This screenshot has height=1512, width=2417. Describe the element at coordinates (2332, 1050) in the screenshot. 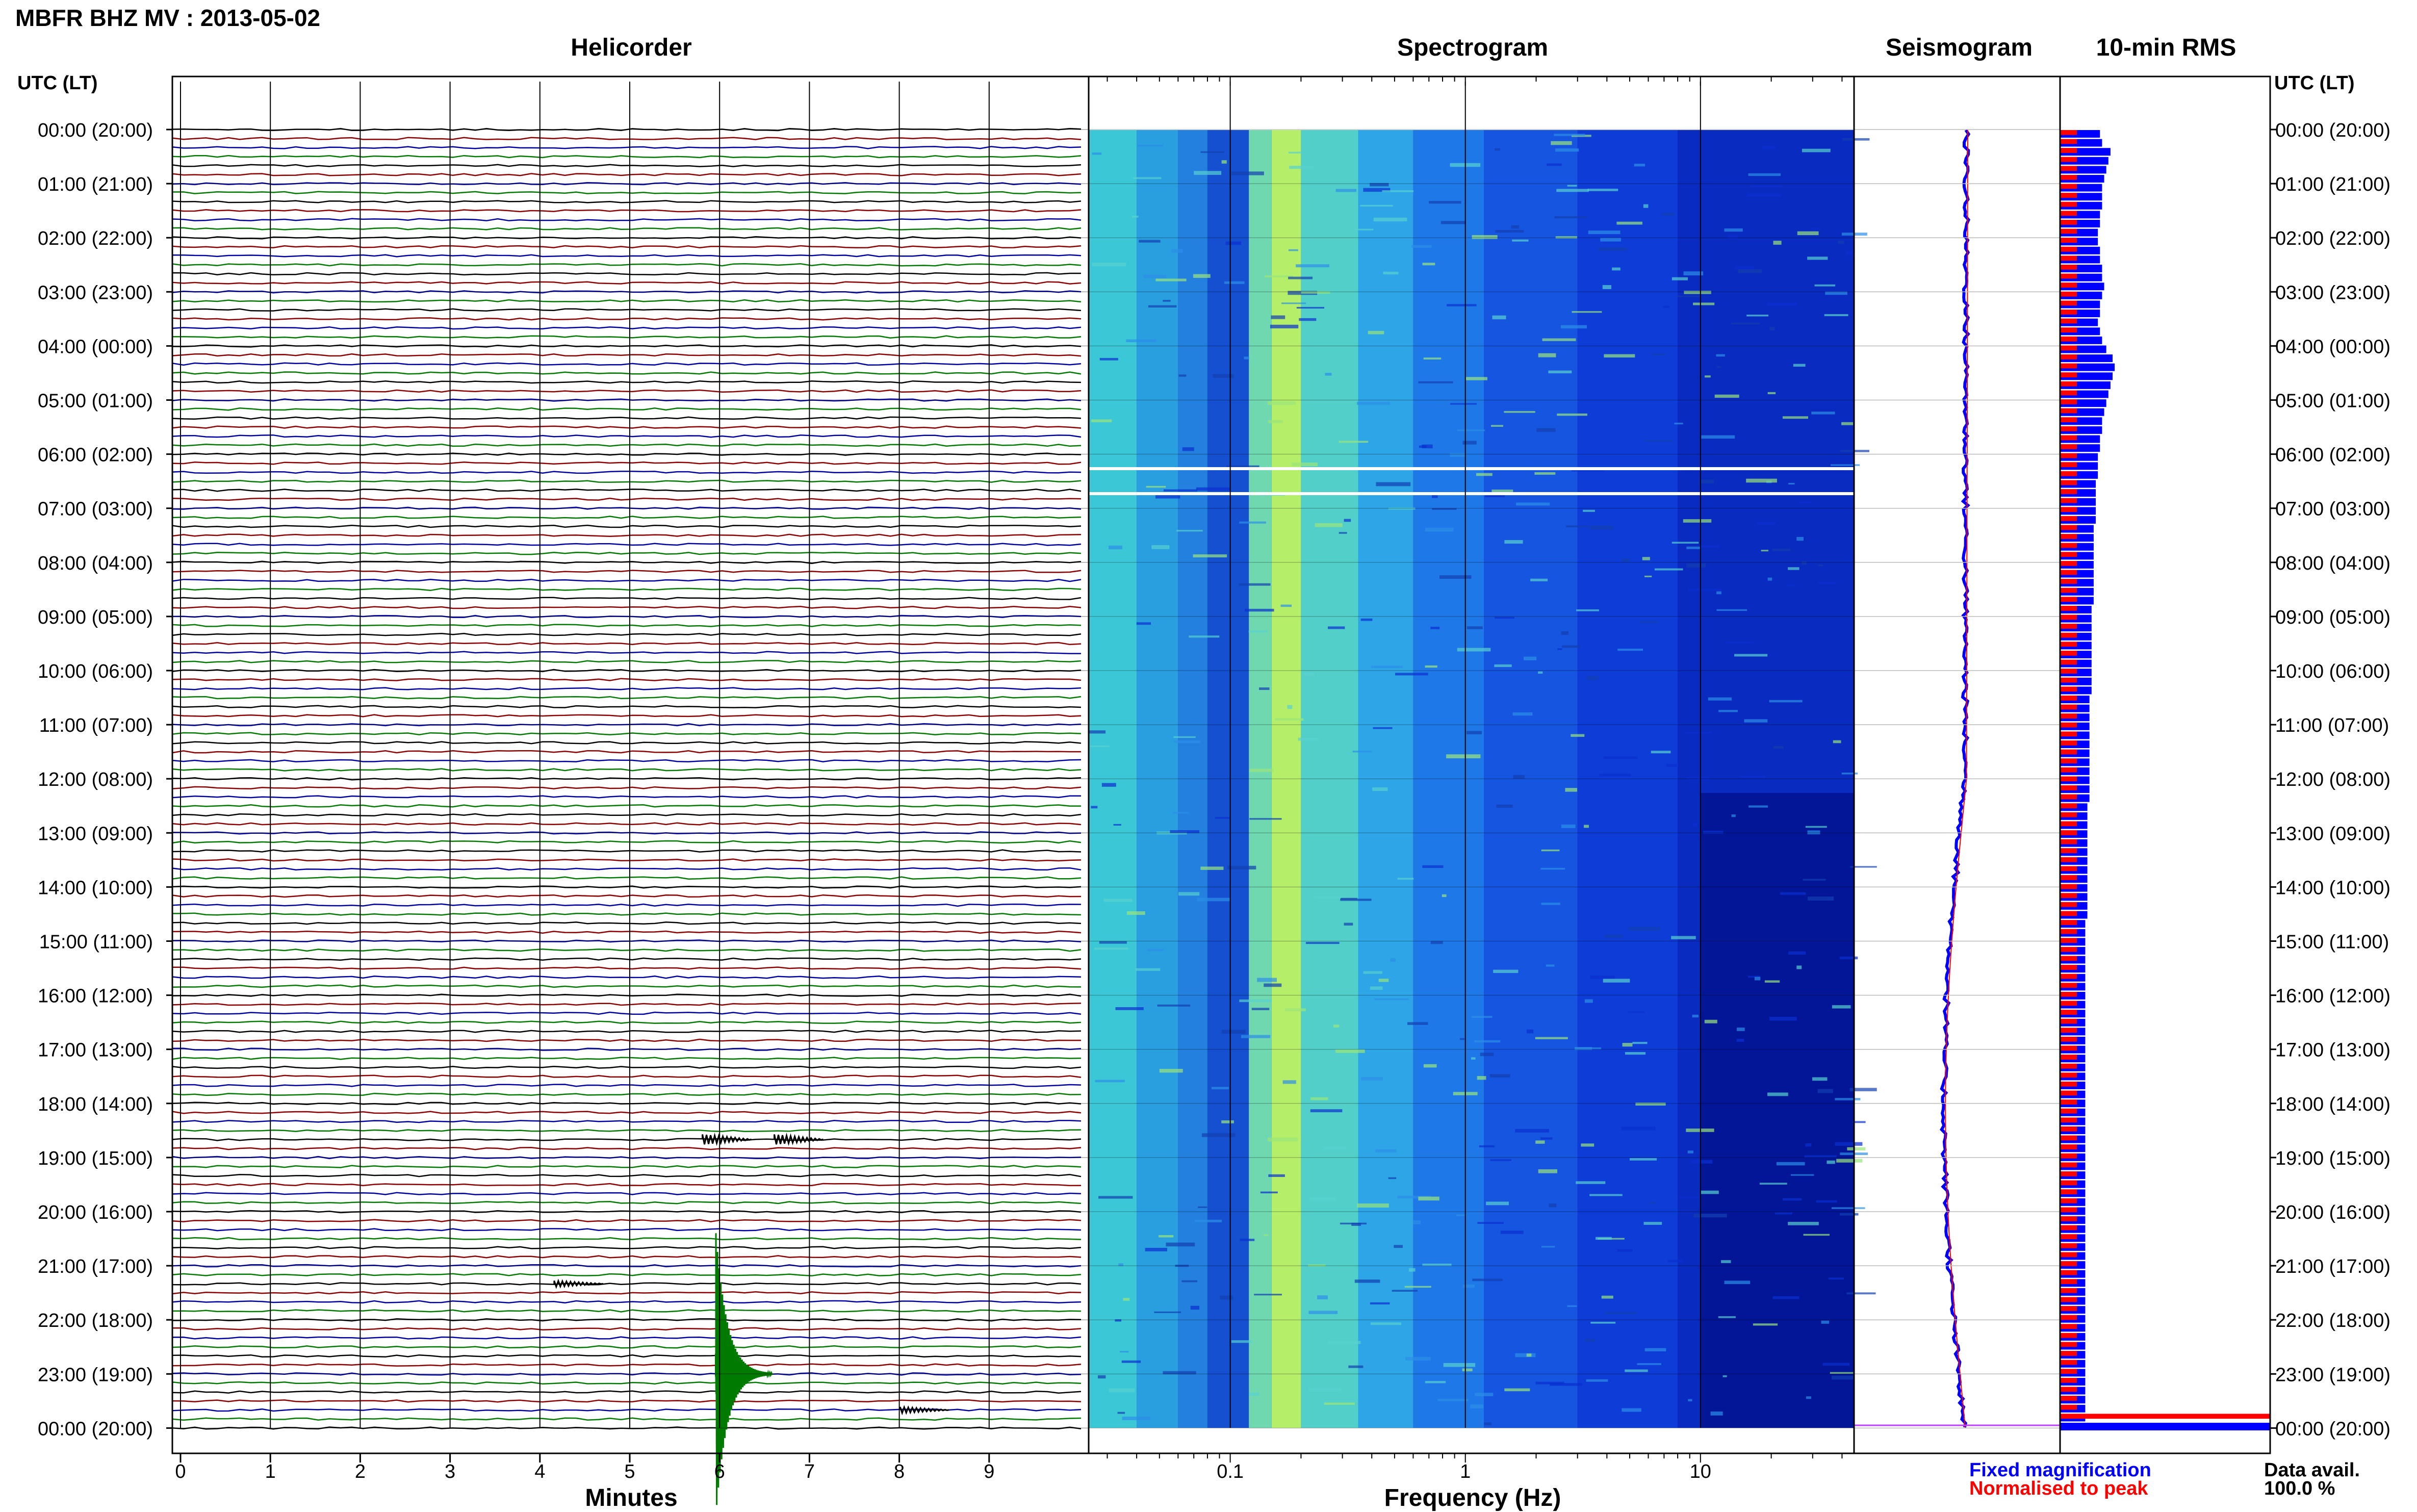

I see `time-label-right: 17:00 (13:00)` at that location.